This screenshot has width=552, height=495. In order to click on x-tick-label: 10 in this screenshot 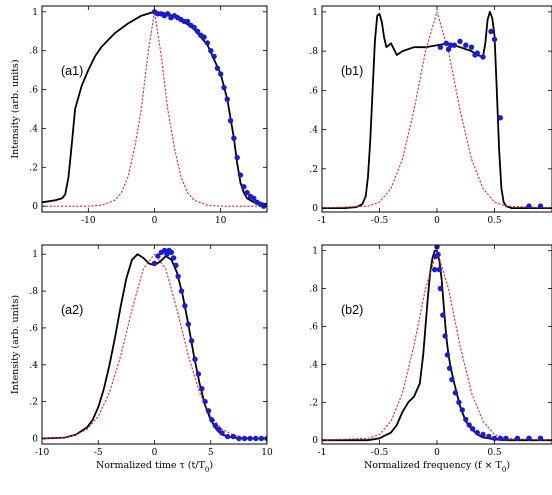, I will do `click(267, 453)`.